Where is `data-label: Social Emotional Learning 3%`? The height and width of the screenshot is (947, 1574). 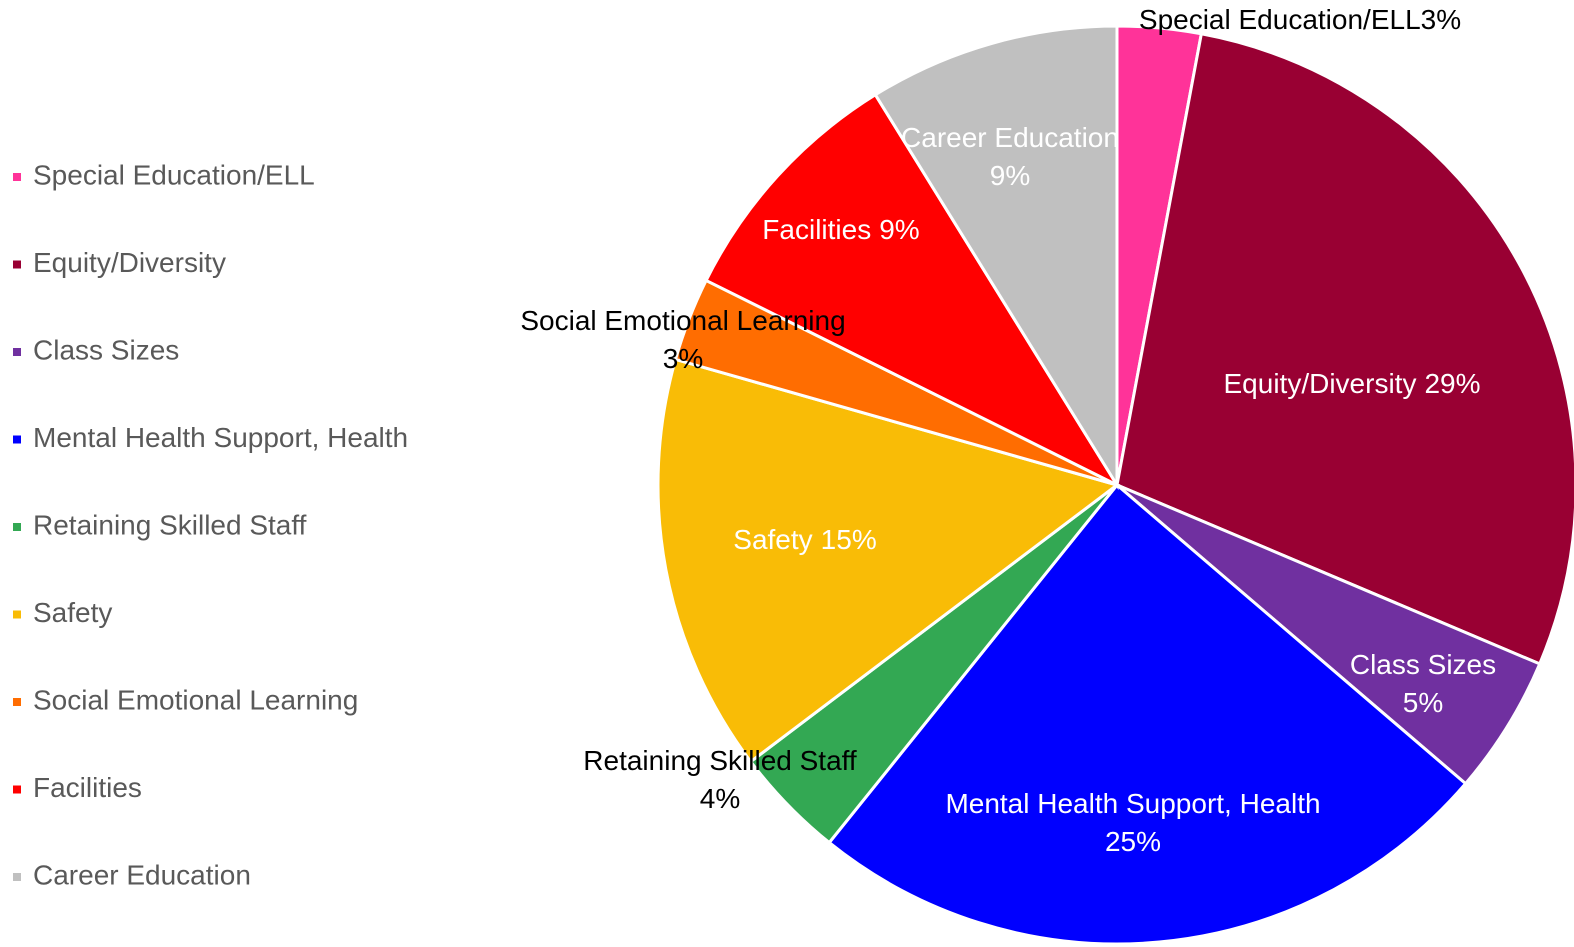 data-label: Social Emotional Learning 3% is located at coordinates (682, 339).